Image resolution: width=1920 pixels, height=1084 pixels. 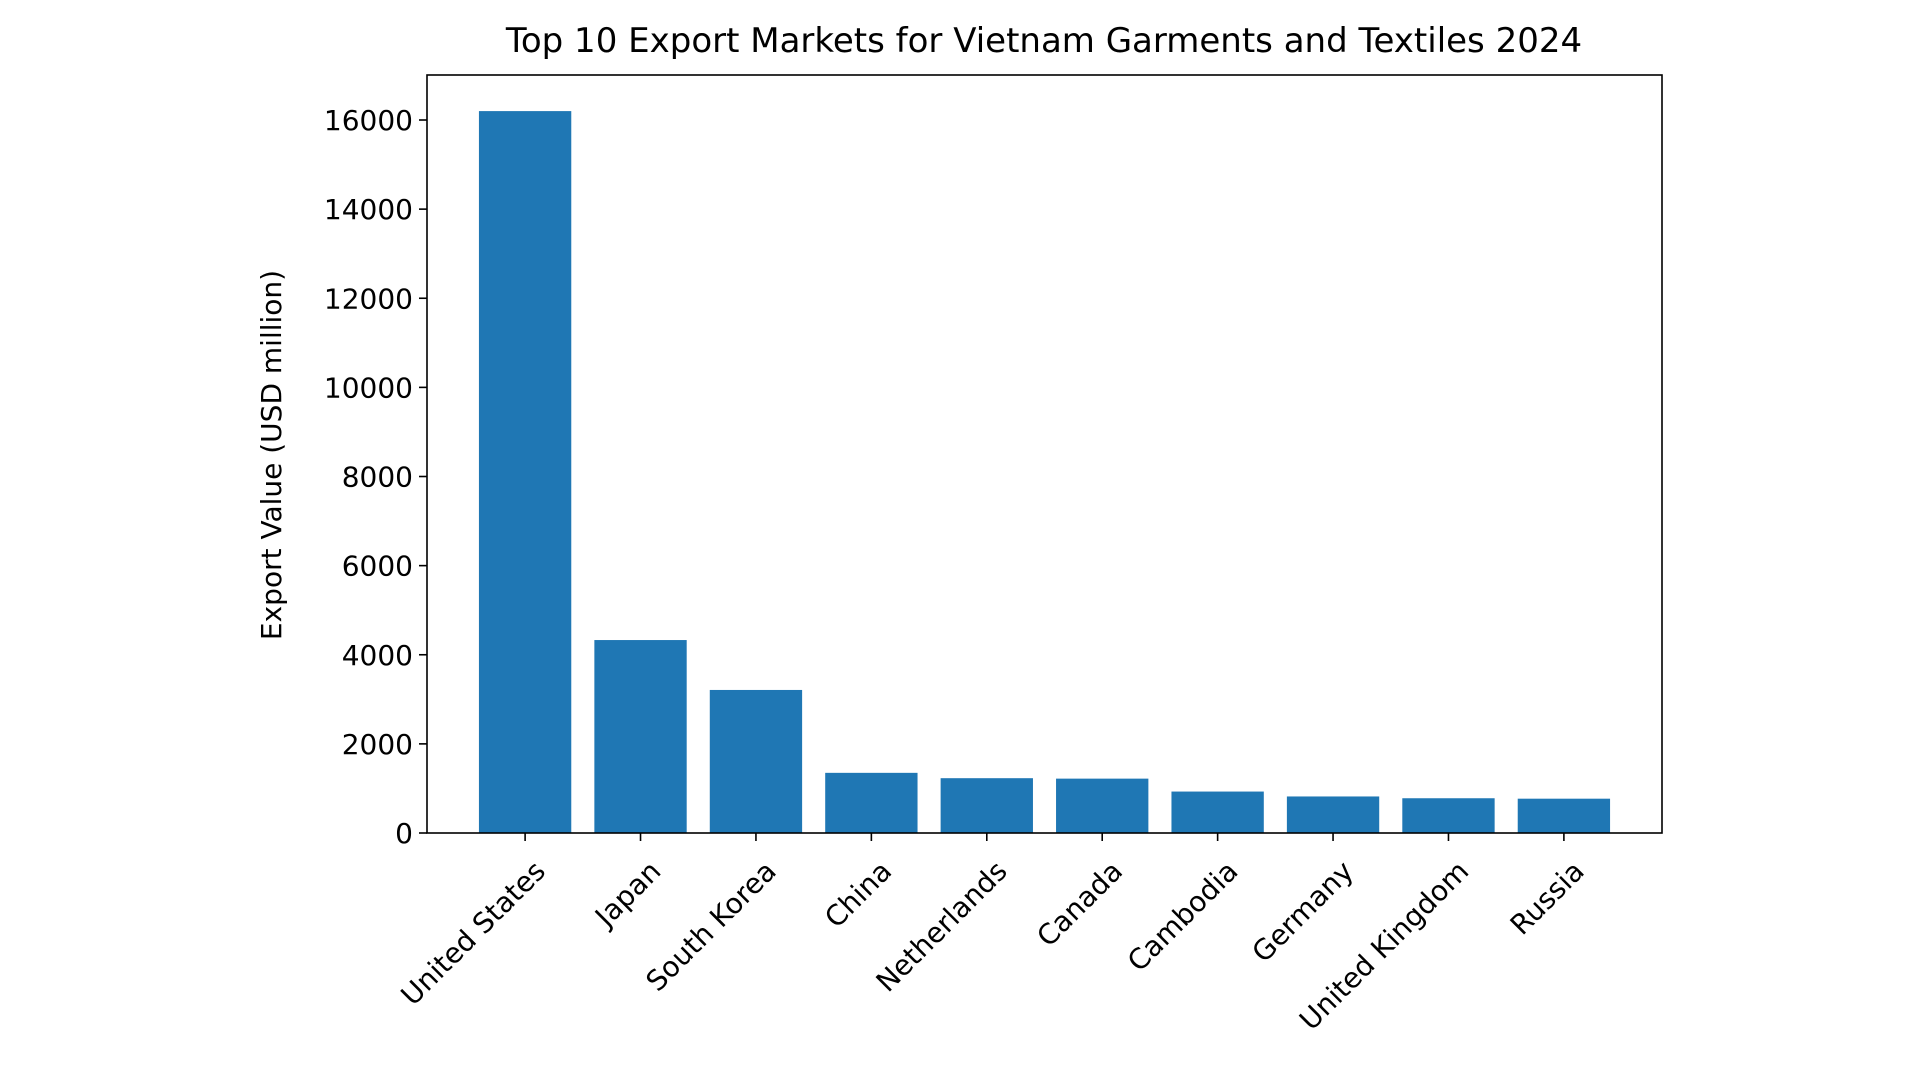 What do you see at coordinates (640, 736) in the screenshot?
I see `bar-japan` at bounding box center [640, 736].